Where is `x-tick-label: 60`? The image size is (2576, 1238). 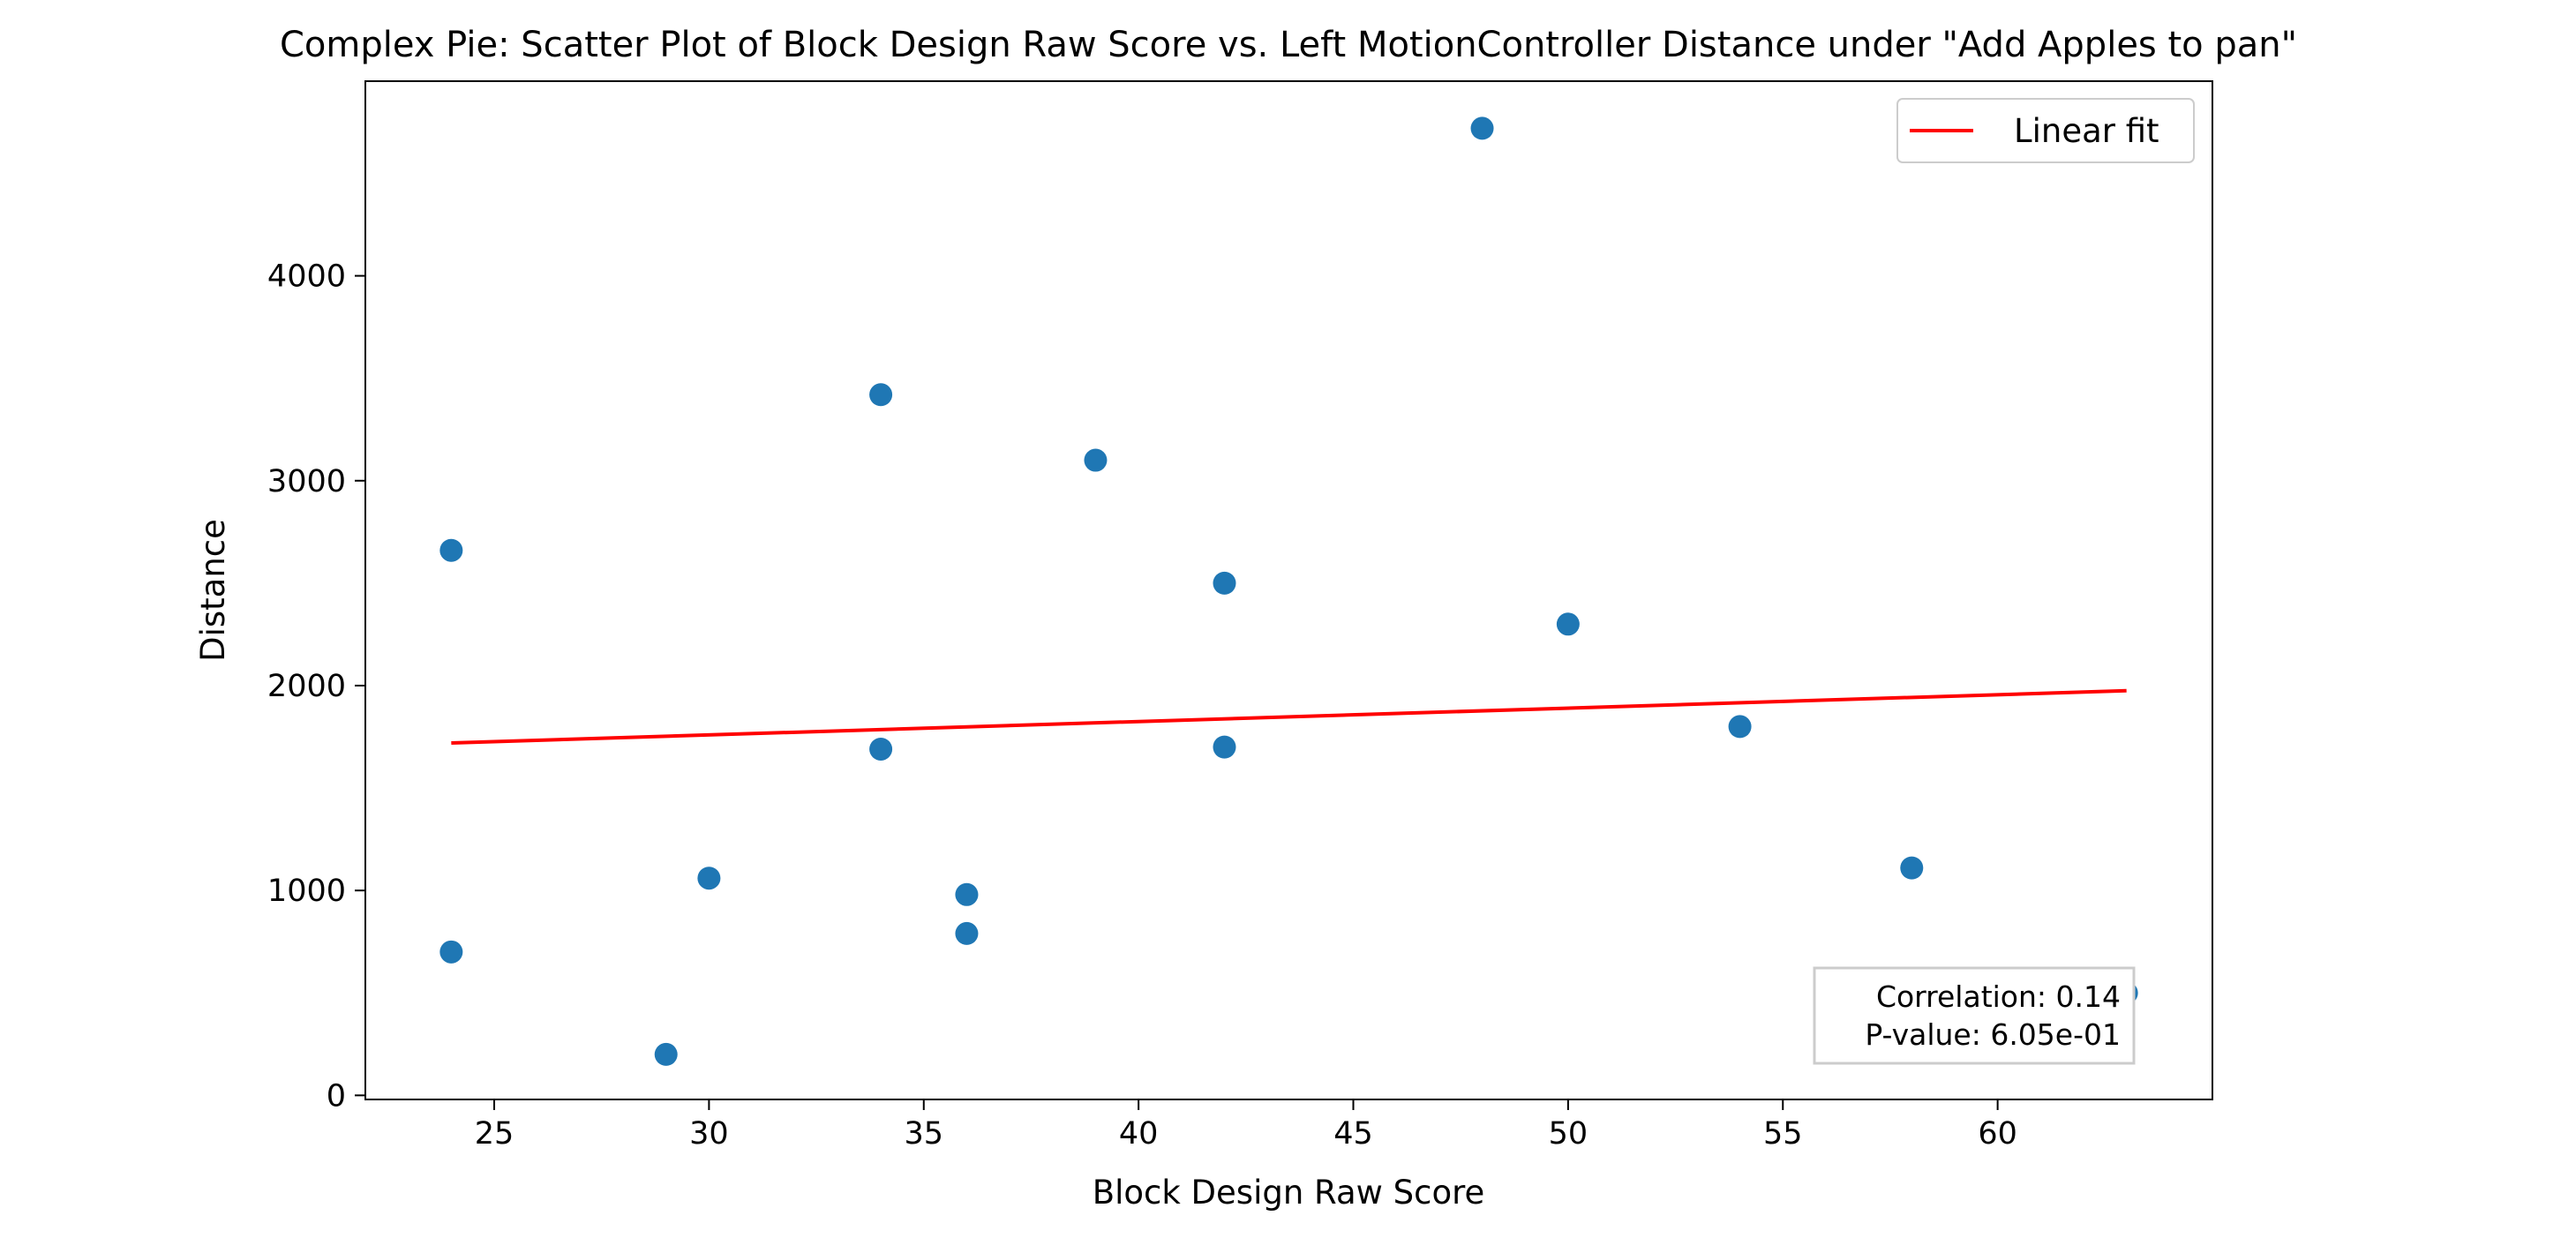
x-tick-label: 60 is located at coordinates (1997, 1134).